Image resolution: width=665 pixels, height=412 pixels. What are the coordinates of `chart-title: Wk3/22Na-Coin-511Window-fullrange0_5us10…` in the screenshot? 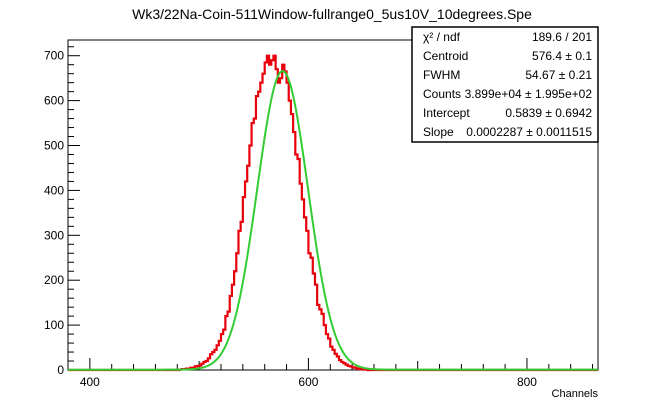 It's located at (332, 14).